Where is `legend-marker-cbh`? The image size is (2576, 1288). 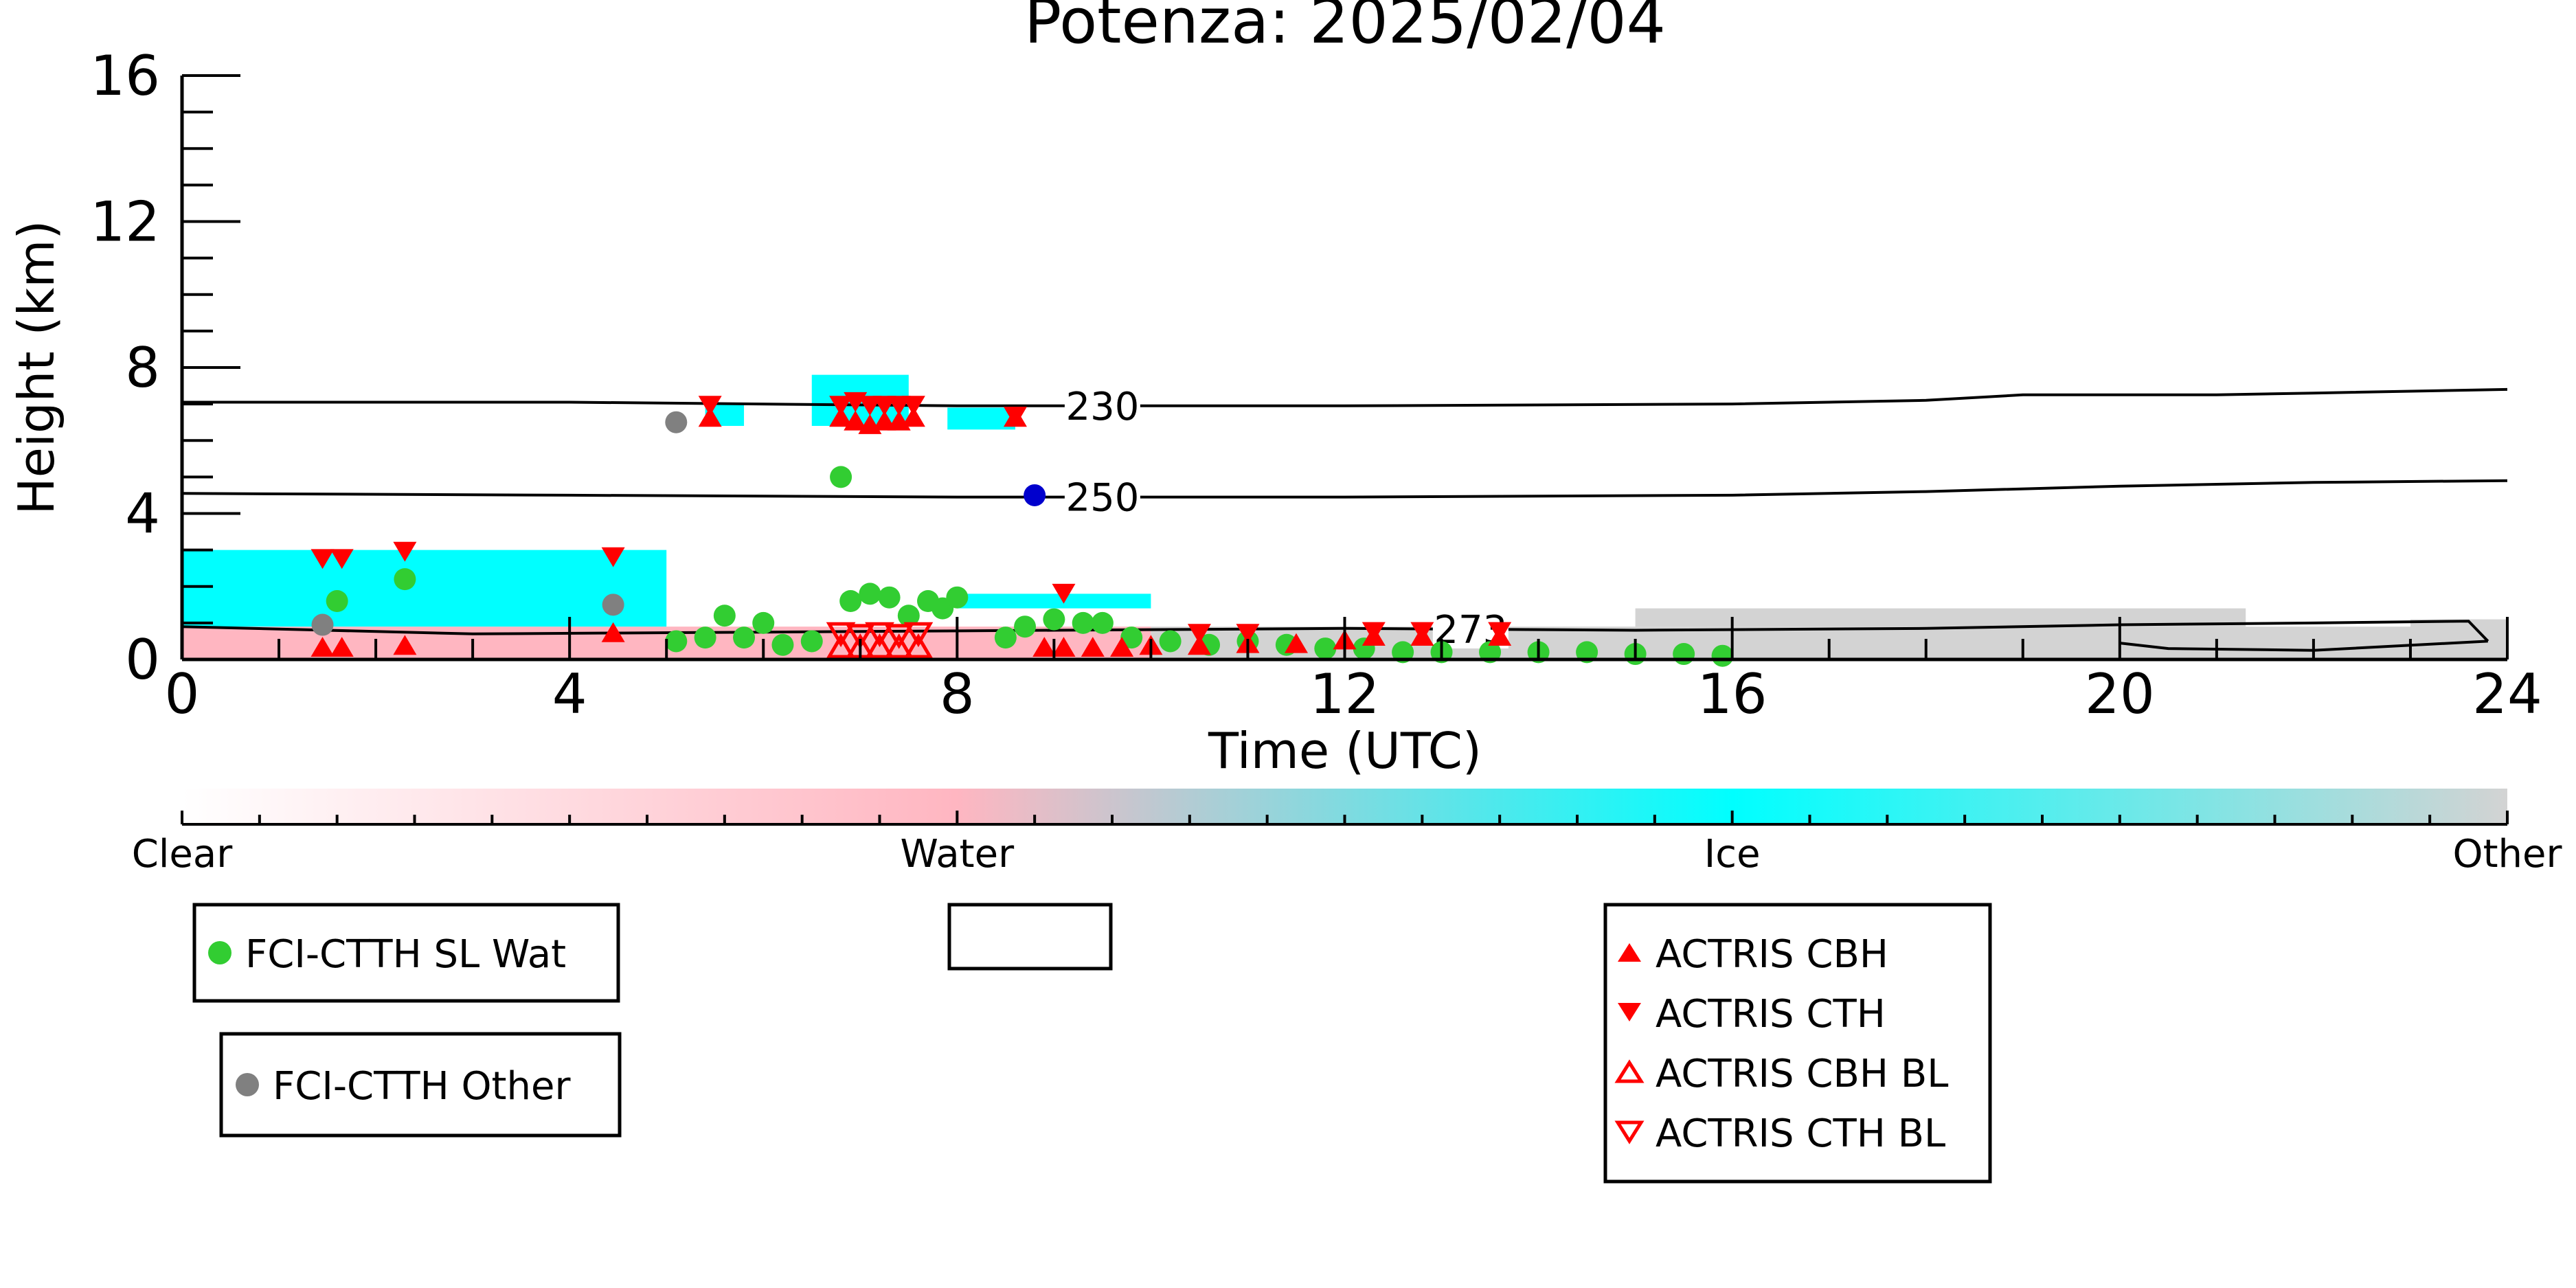
legend-marker-cbh is located at coordinates (1629, 952).